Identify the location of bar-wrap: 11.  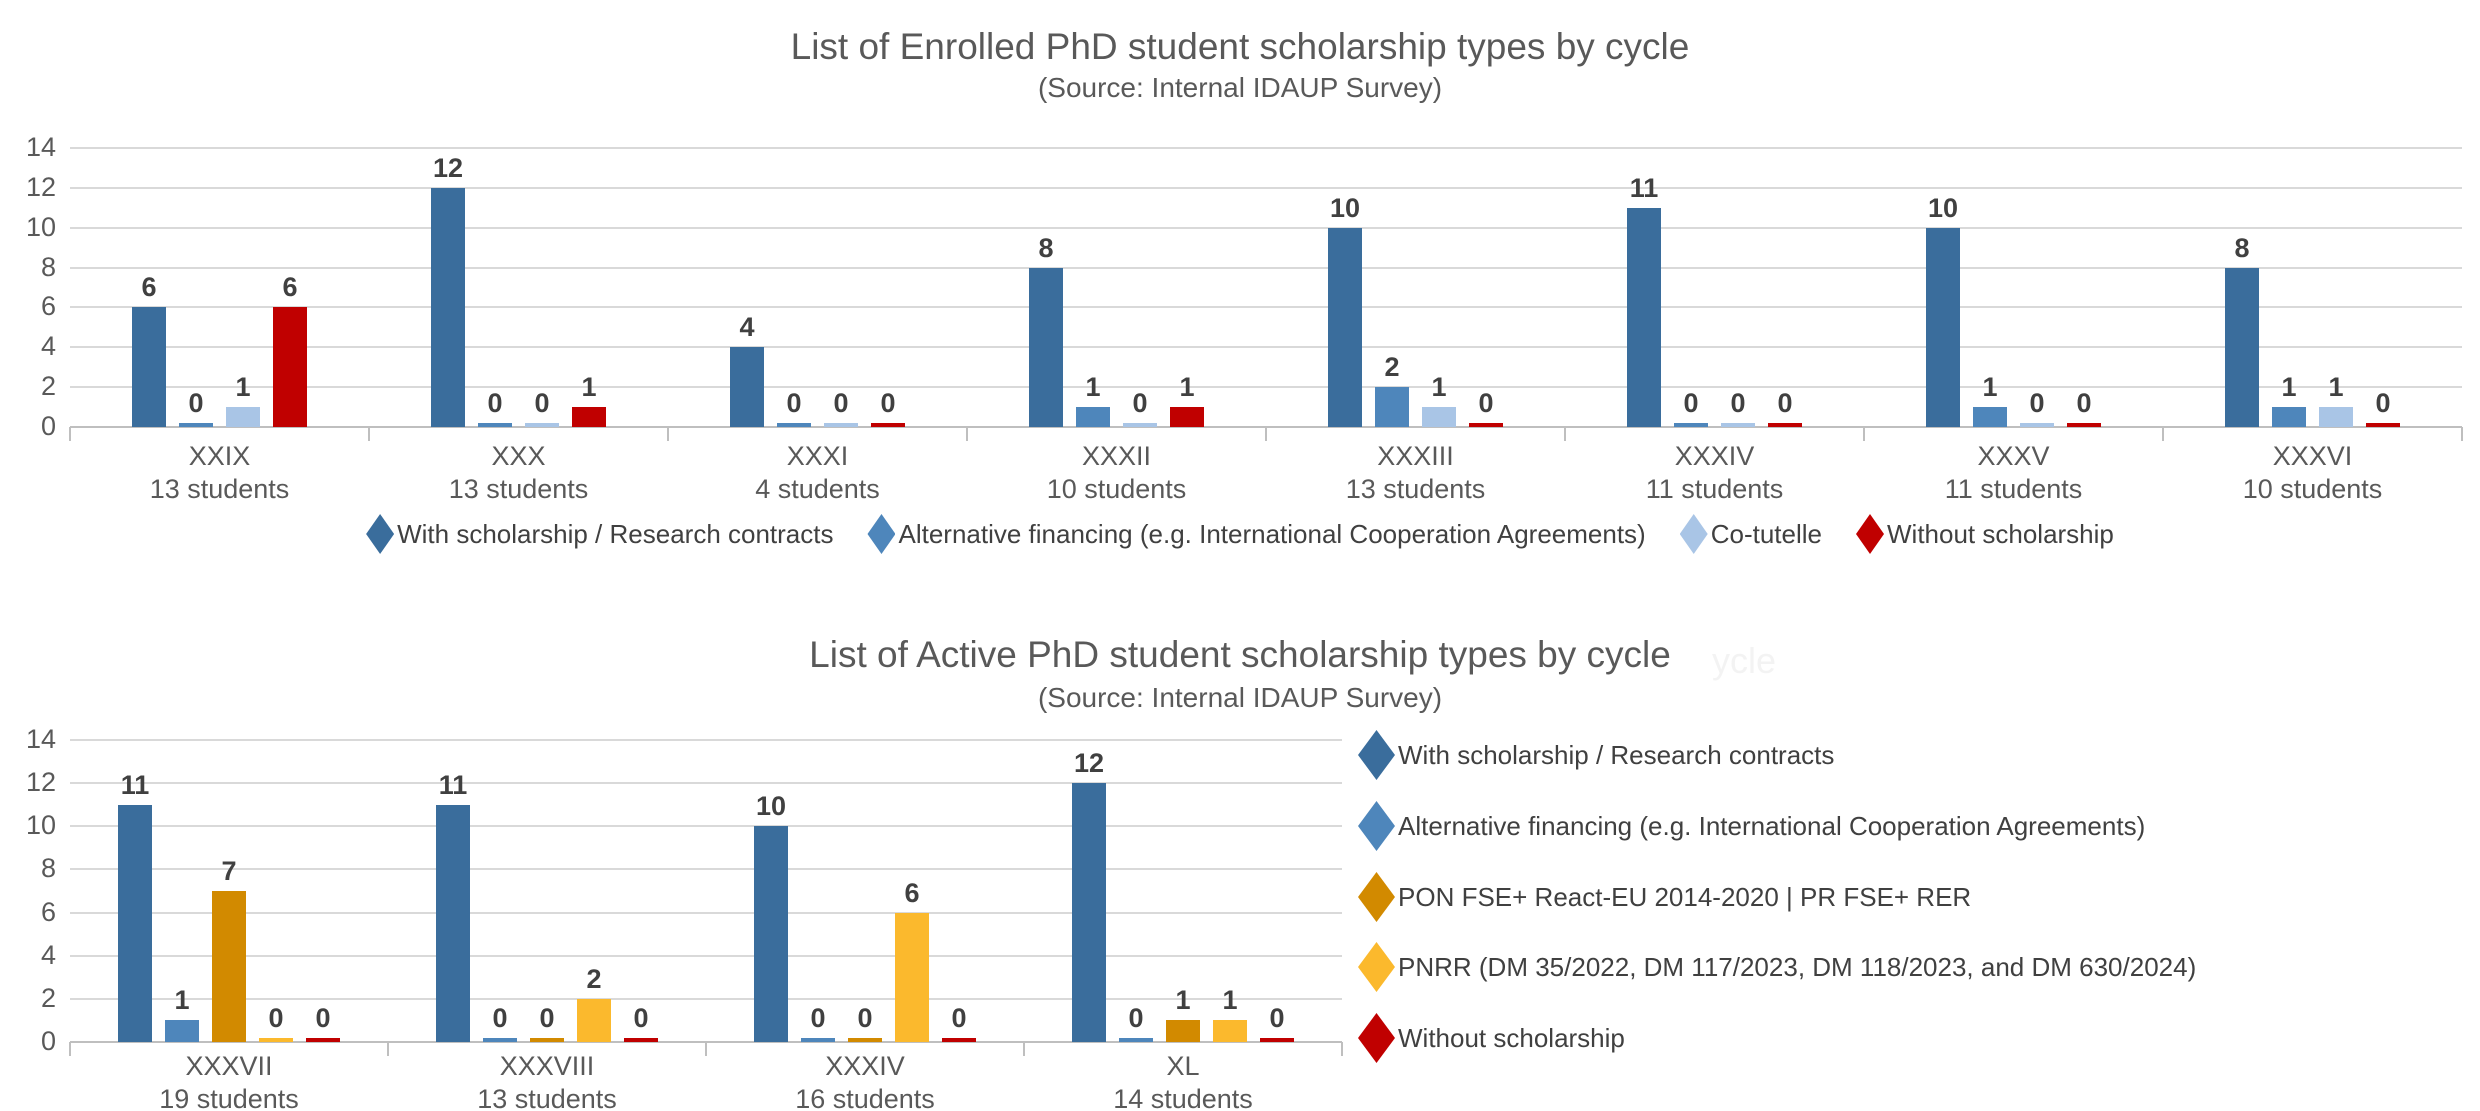
(453, 891).